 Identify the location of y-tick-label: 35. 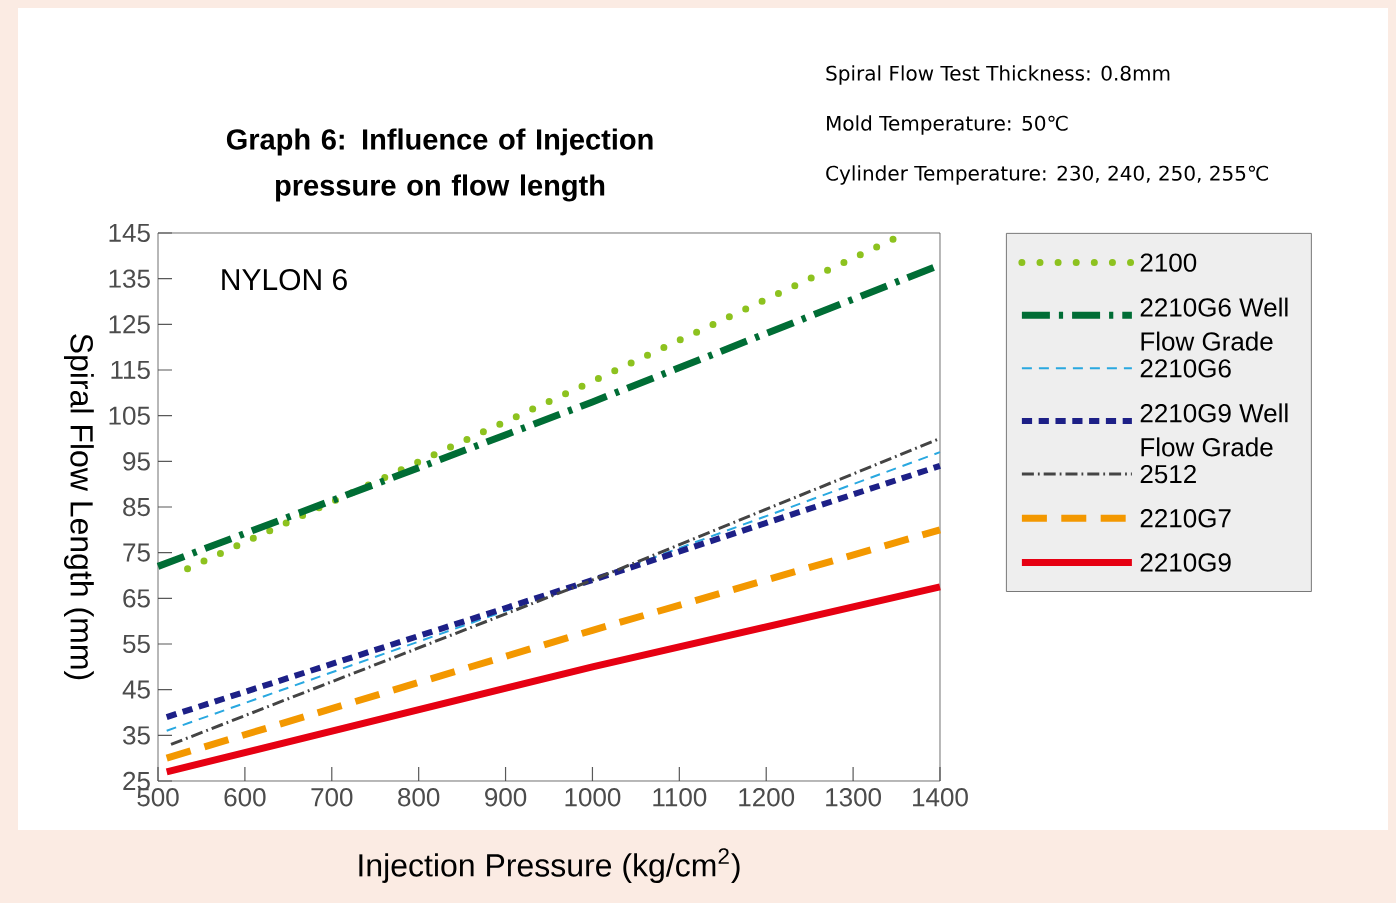
(136, 735).